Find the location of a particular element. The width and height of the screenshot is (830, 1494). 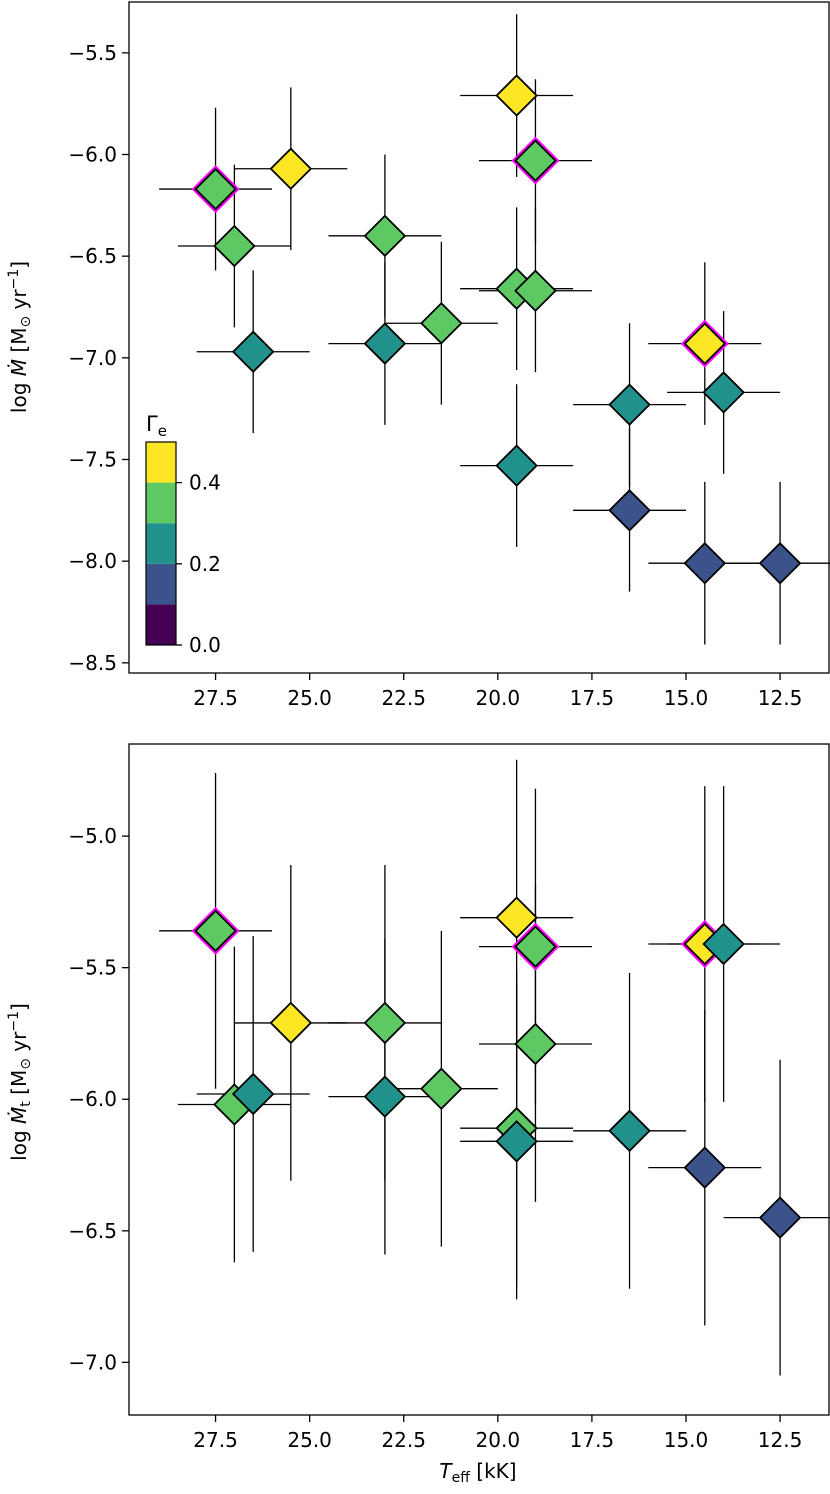

xlabel-teff: T is located at coordinates (446, 1471).